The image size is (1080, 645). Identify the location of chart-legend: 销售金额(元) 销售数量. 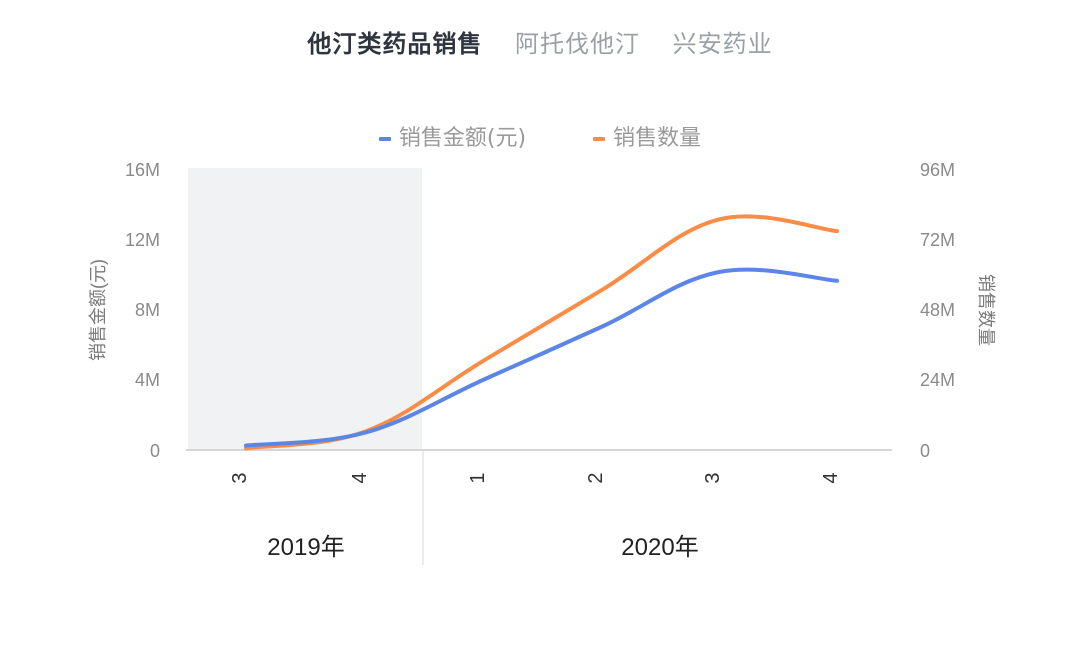
(540, 136).